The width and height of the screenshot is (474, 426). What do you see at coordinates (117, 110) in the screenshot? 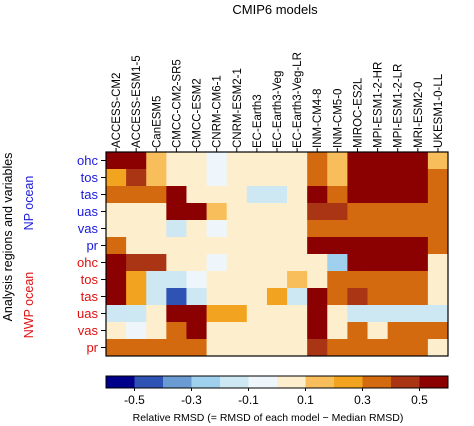
I see `model-label: ACCESS-CM2` at bounding box center [117, 110].